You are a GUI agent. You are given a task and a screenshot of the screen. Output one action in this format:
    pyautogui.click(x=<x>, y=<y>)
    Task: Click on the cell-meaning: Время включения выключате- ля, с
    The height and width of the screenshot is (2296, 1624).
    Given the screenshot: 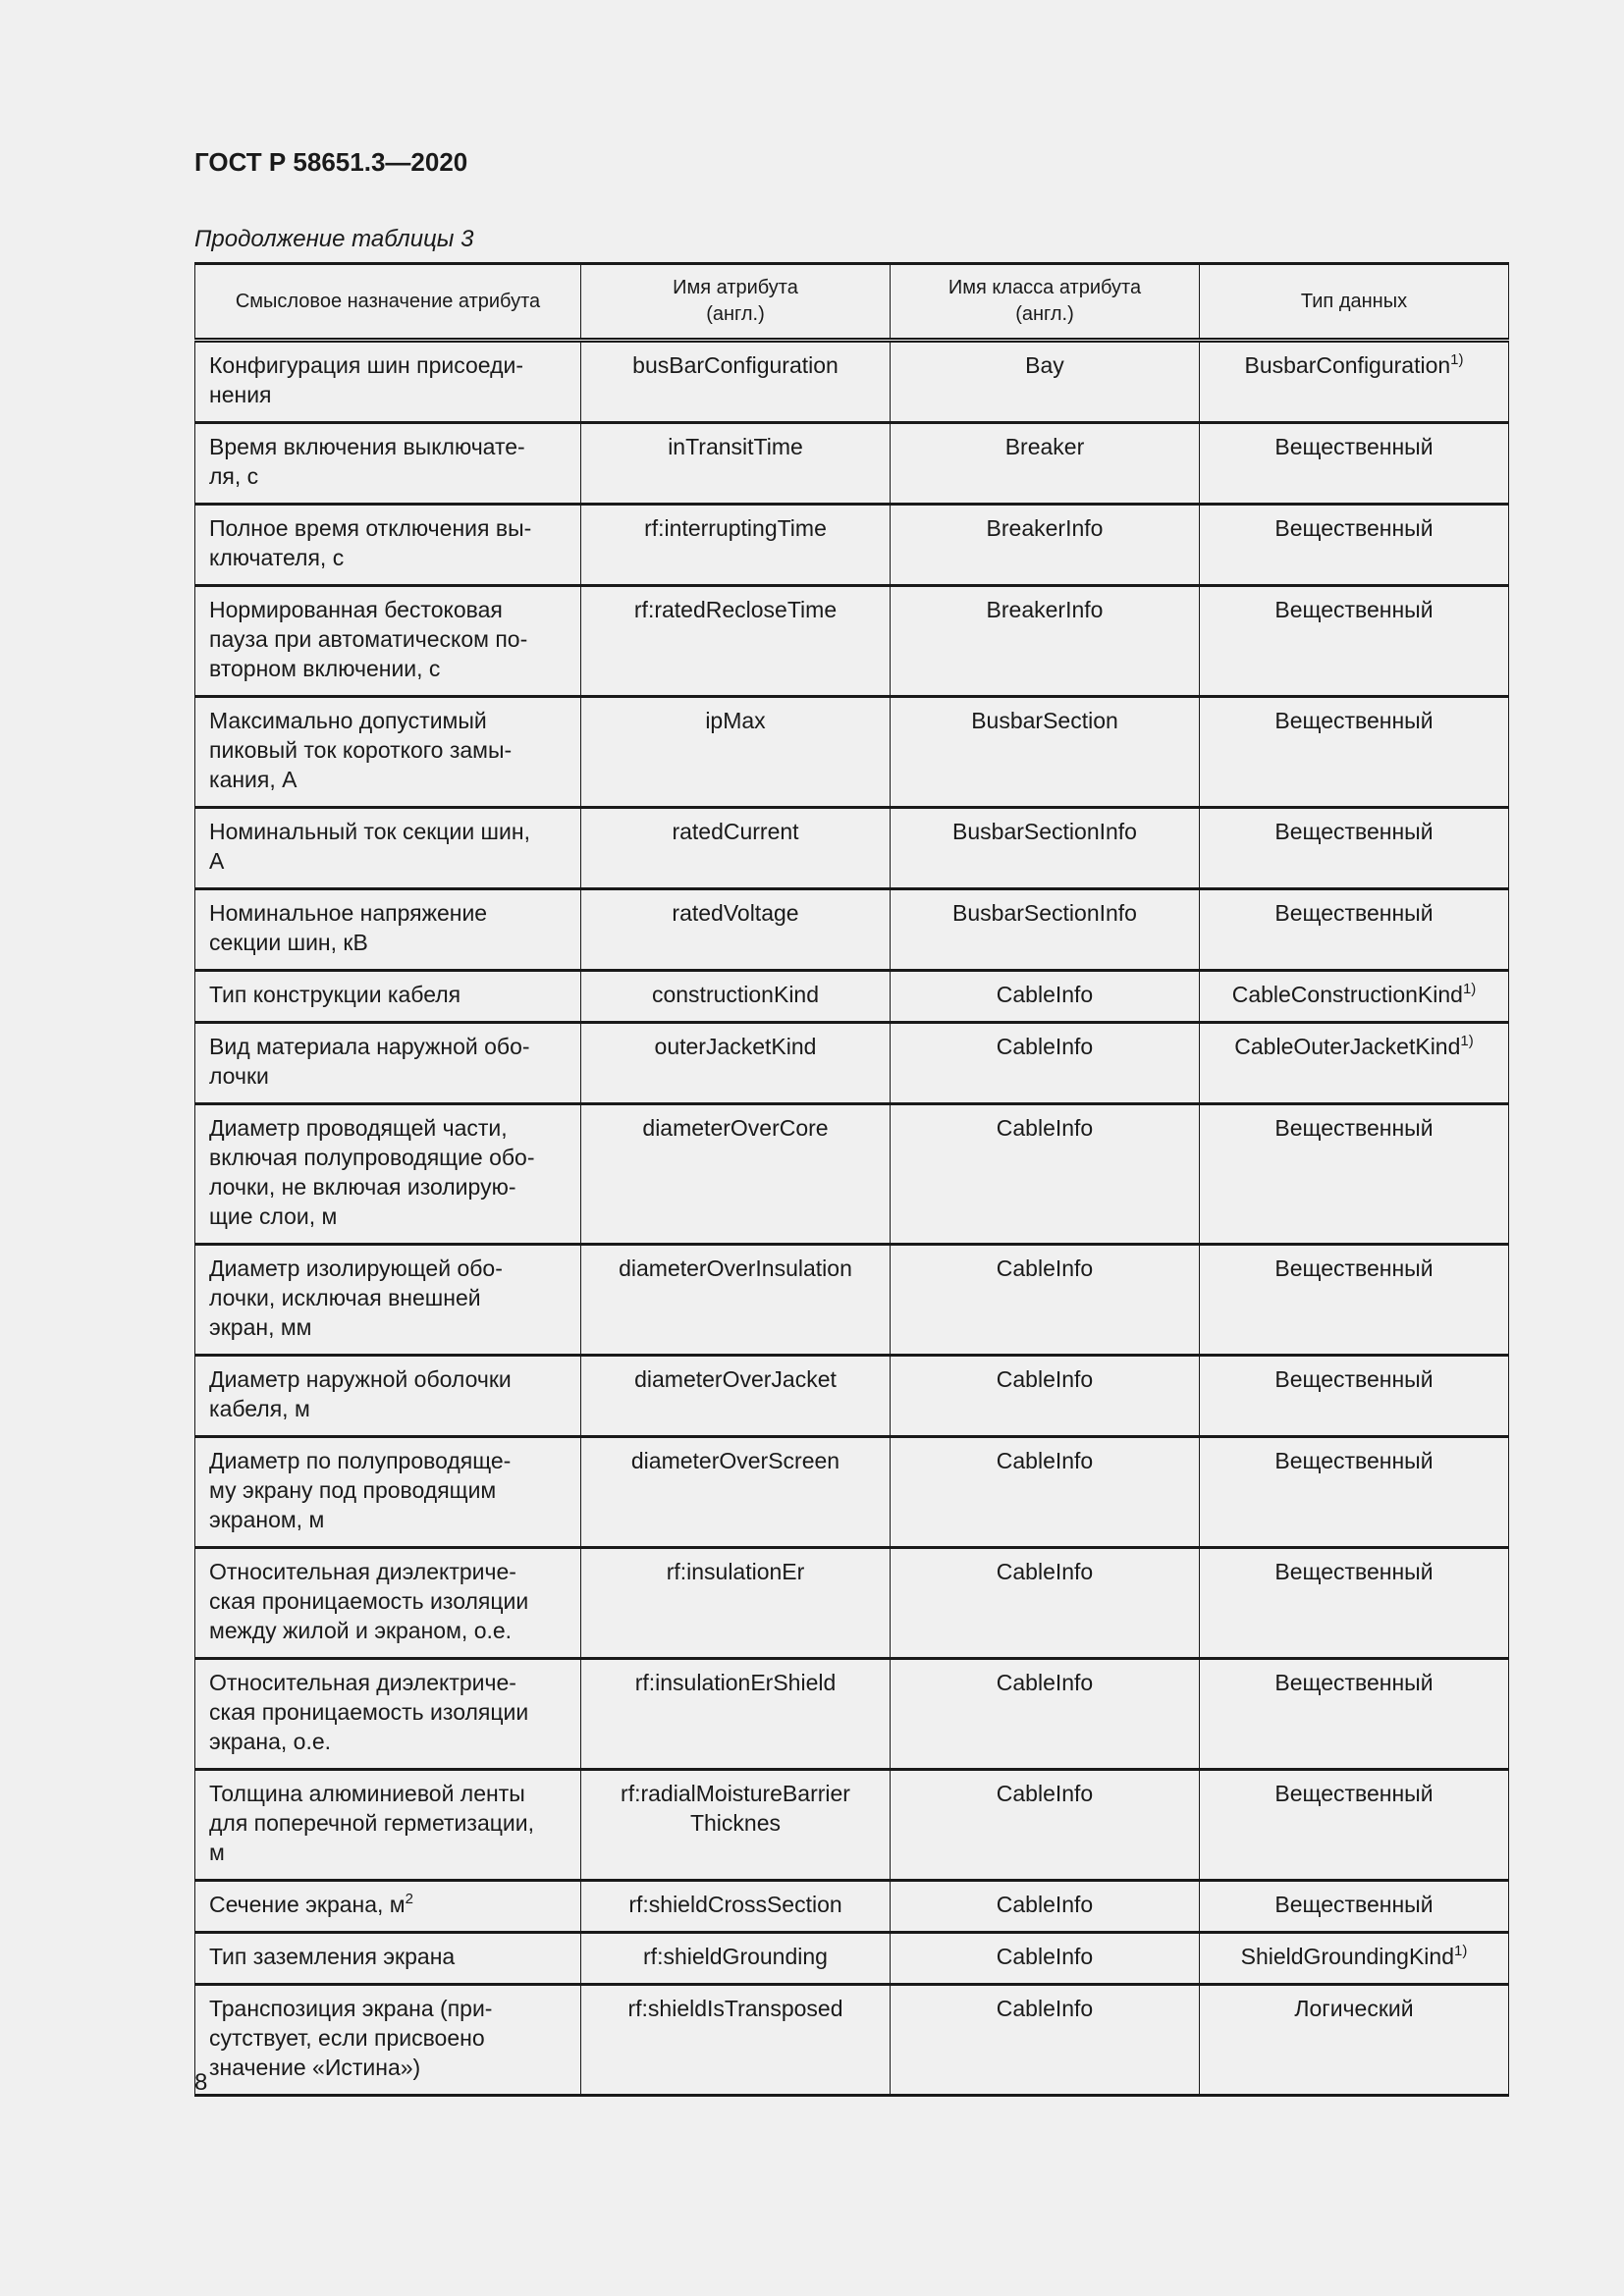 What is the action you would take?
    pyautogui.click(x=387, y=463)
    